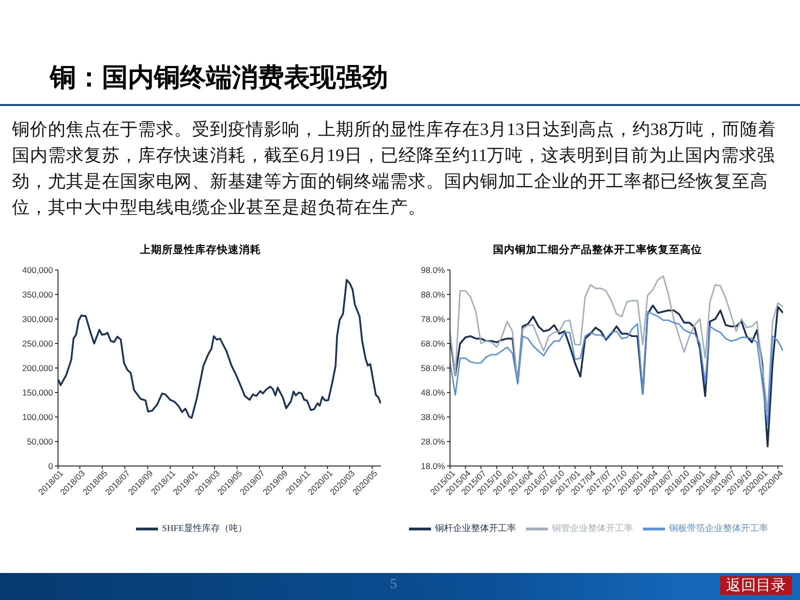  What do you see at coordinates (393, 585) in the screenshot?
I see `text: 5` at bounding box center [393, 585].